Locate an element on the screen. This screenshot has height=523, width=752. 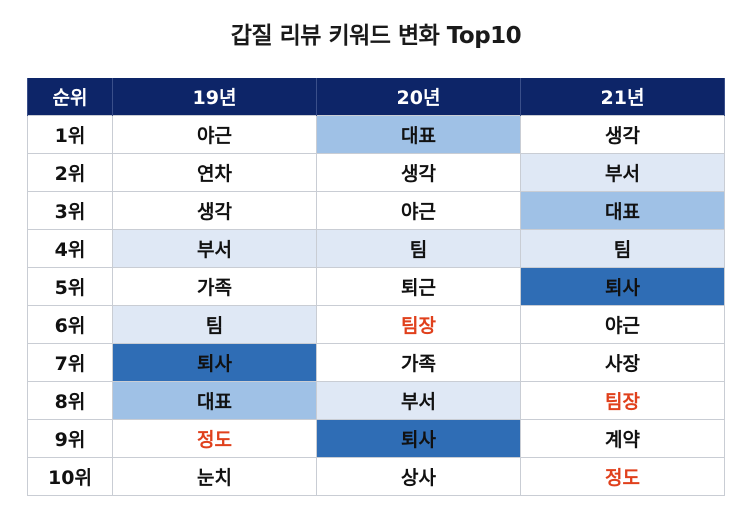
table-row: 4위 부서 팀 팀 is located at coordinates (376, 248).